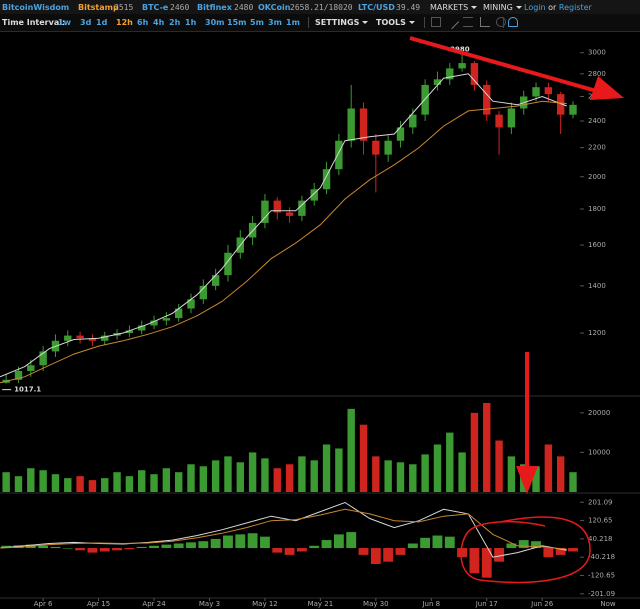 This screenshot has height=609, width=640. What do you see at coordinates (244, 7) in the screenshot?
I see `ticker-price: 2480` at bounding box center [244, 7].